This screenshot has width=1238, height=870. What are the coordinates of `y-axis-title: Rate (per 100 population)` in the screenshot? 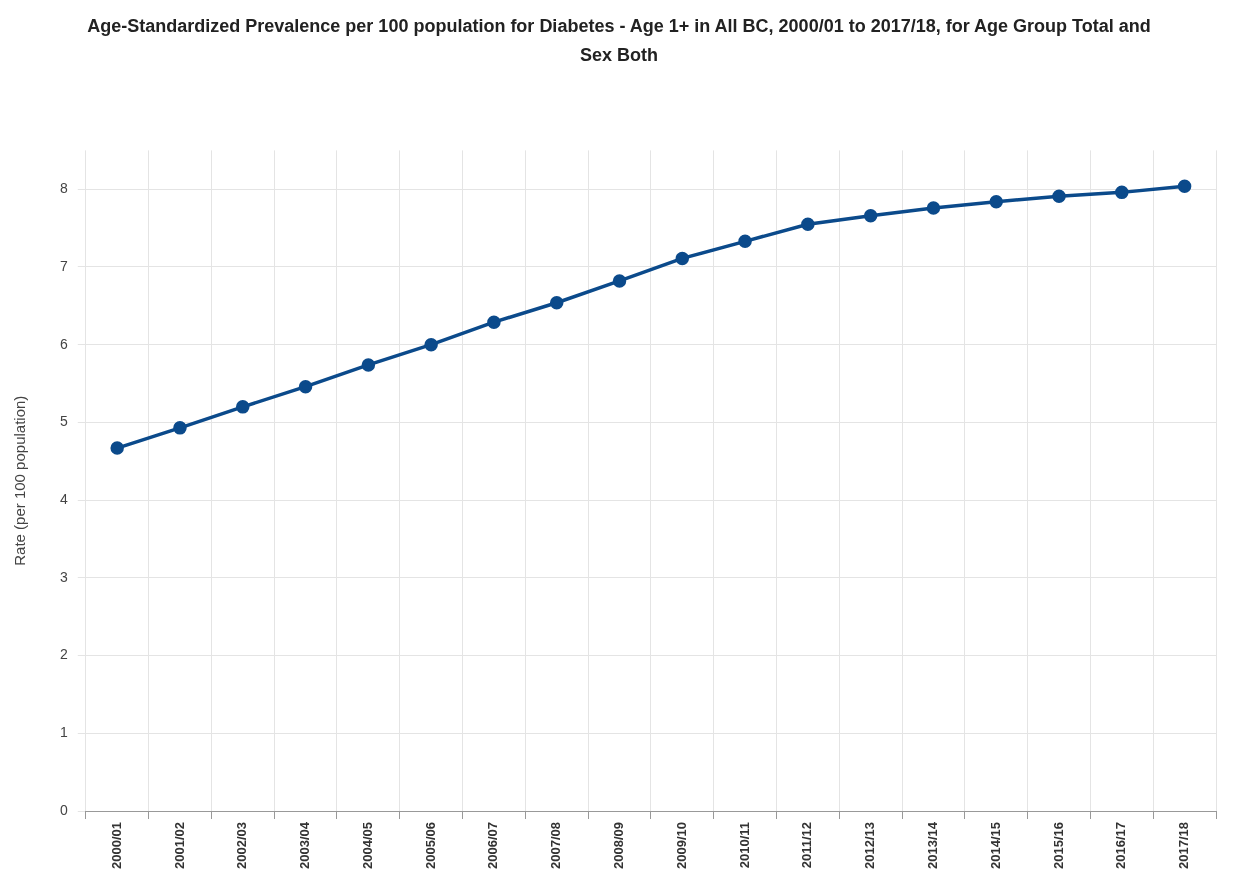 It's located at (20, 480).